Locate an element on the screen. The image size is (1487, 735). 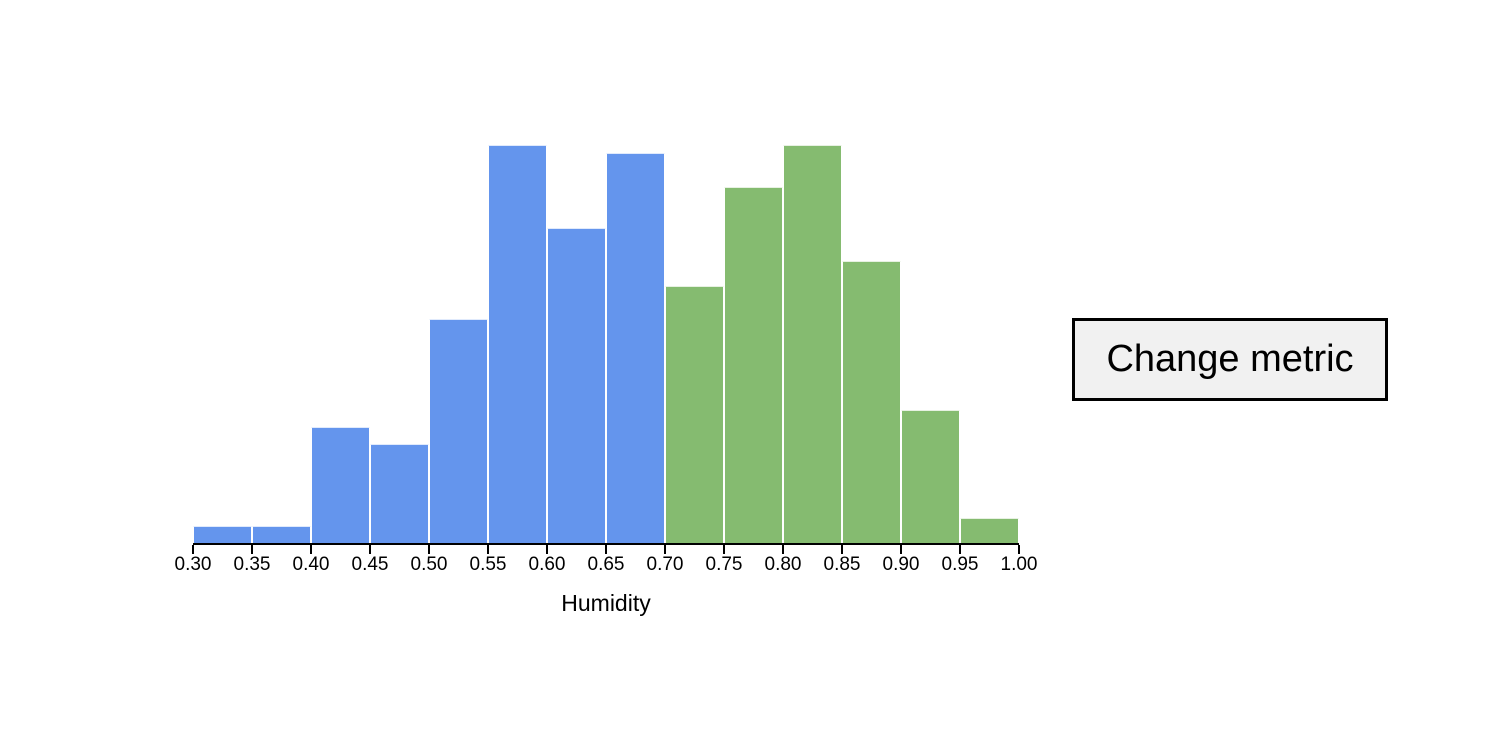
x-axis-tick-label: 0.40 is located at coordinates (311, 564).